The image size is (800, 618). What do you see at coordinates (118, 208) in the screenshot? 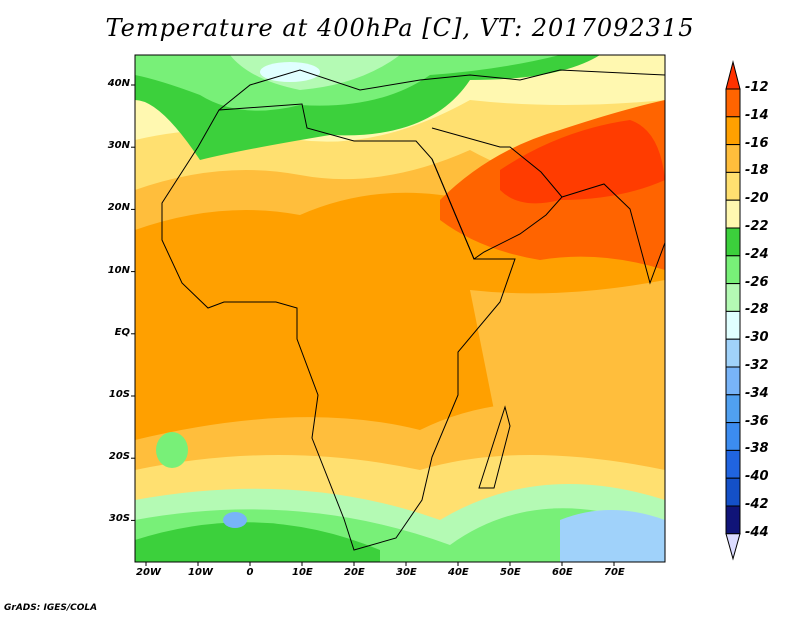
I see `lat-label: 20N` at bounding box center [118, 208].